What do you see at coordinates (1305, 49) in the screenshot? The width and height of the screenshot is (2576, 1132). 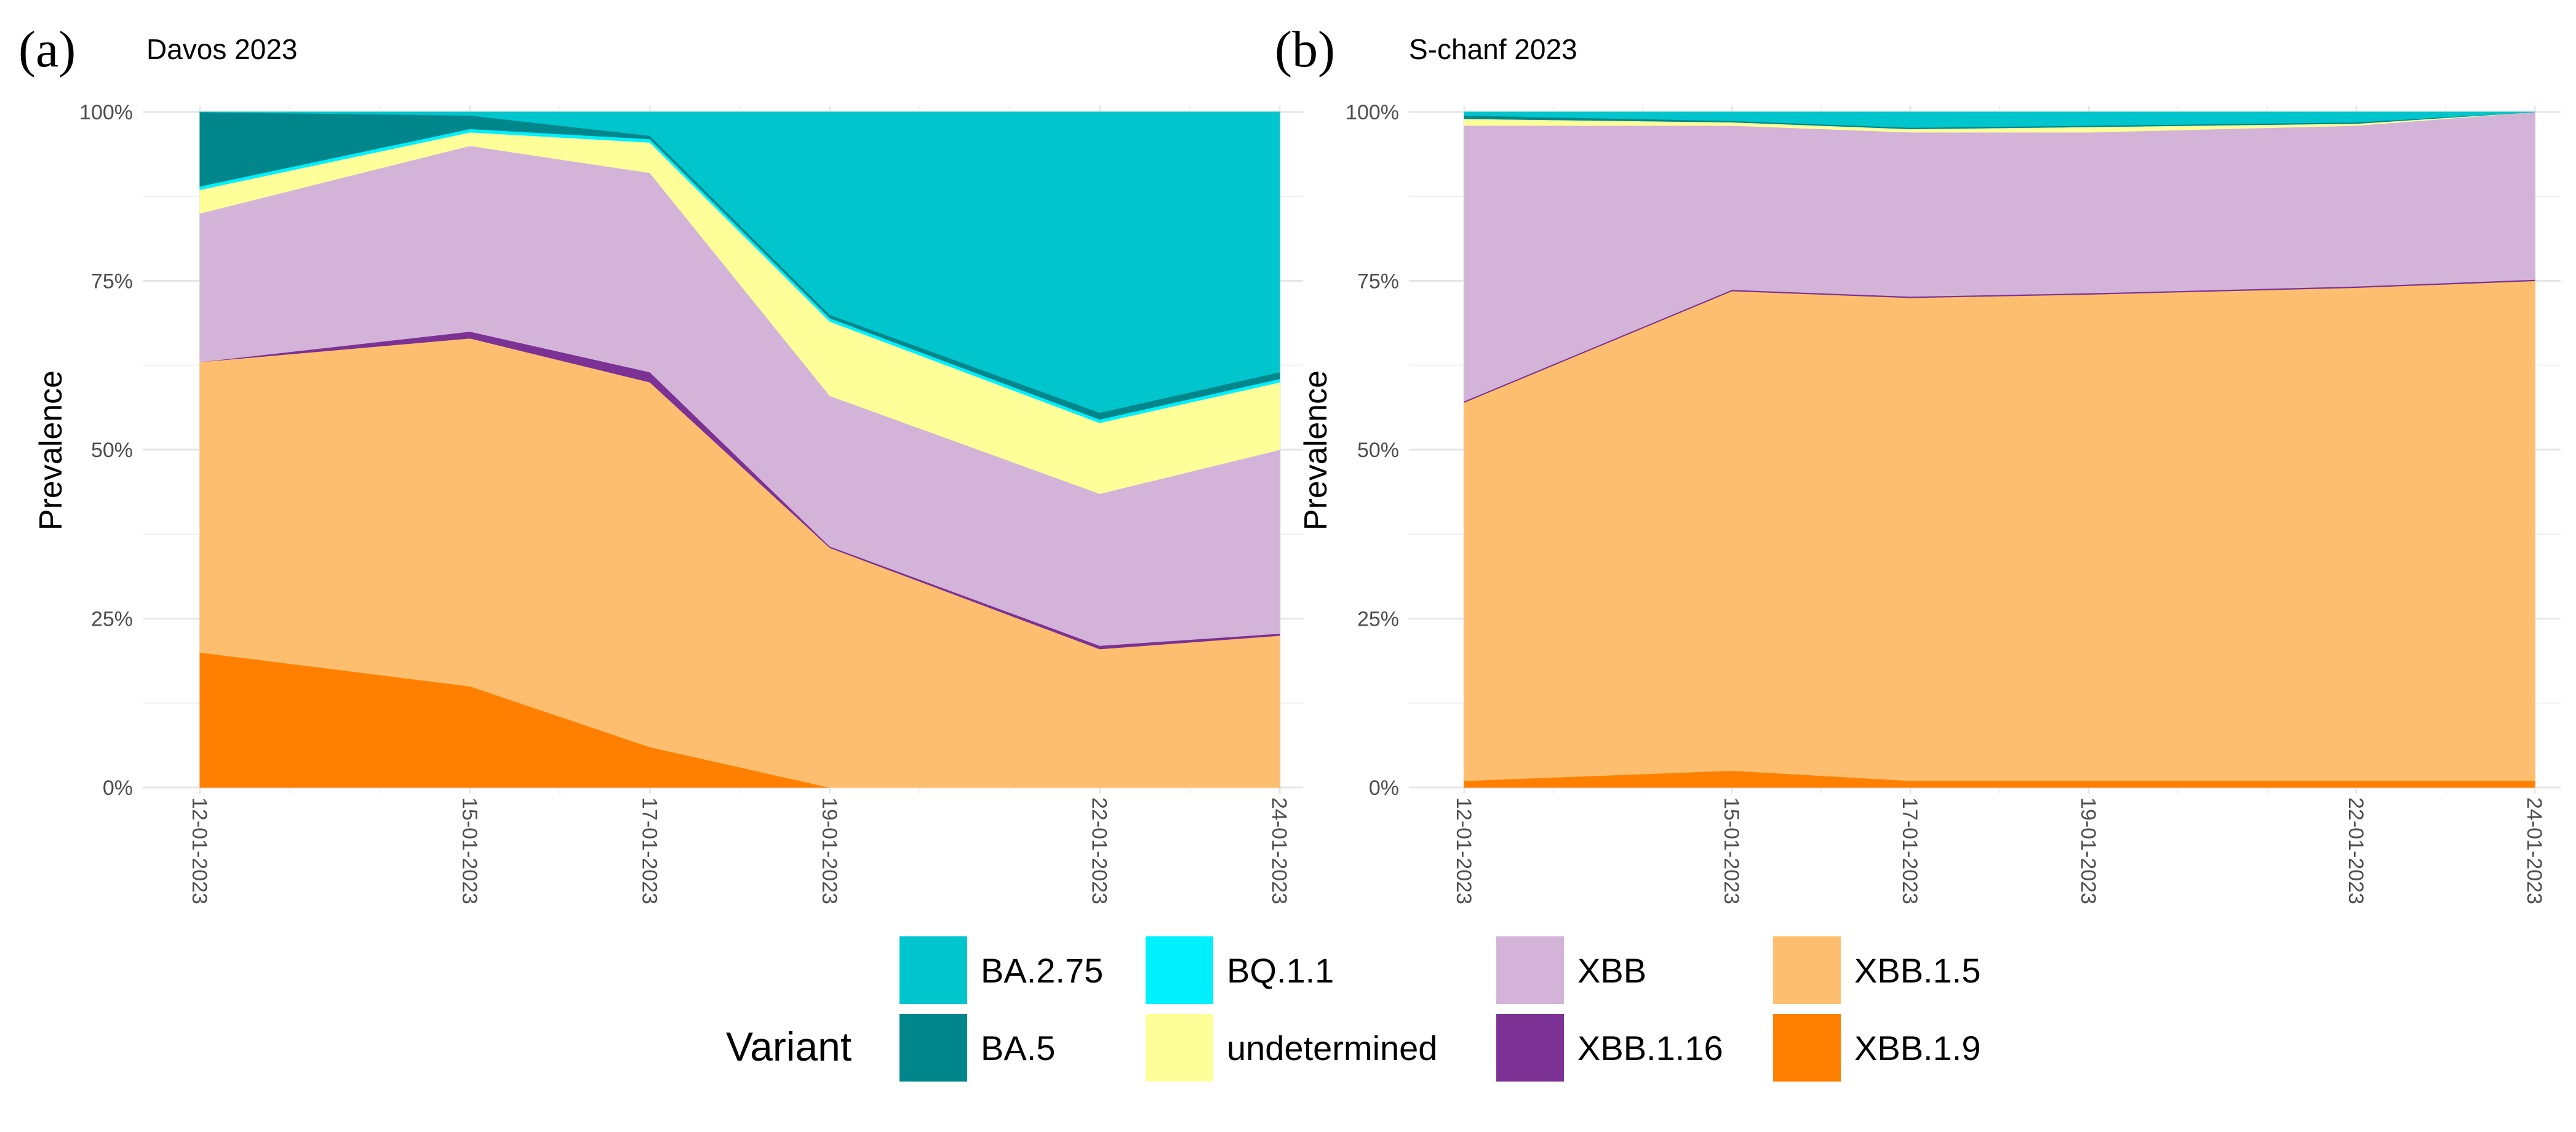 I see `panel-letter: (b)` at bounding box center [1305, 49].